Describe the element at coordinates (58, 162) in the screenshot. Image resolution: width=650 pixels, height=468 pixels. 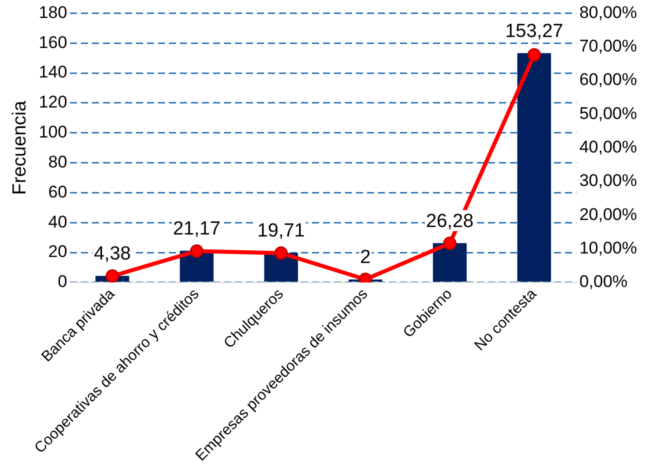
I see `y-tick-label: 80` at that location.